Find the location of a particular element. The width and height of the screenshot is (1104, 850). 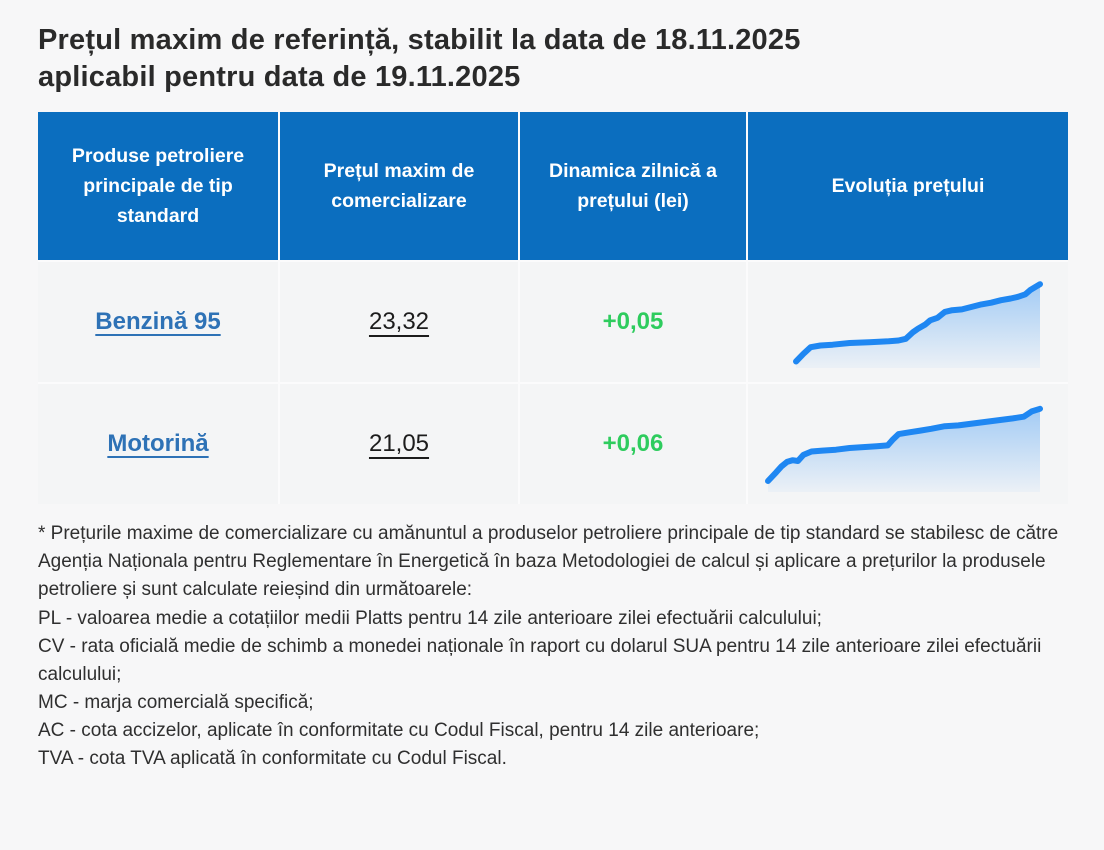

table-row-motorina-price-cell: 21,05 is located at coordinates (399, 444).